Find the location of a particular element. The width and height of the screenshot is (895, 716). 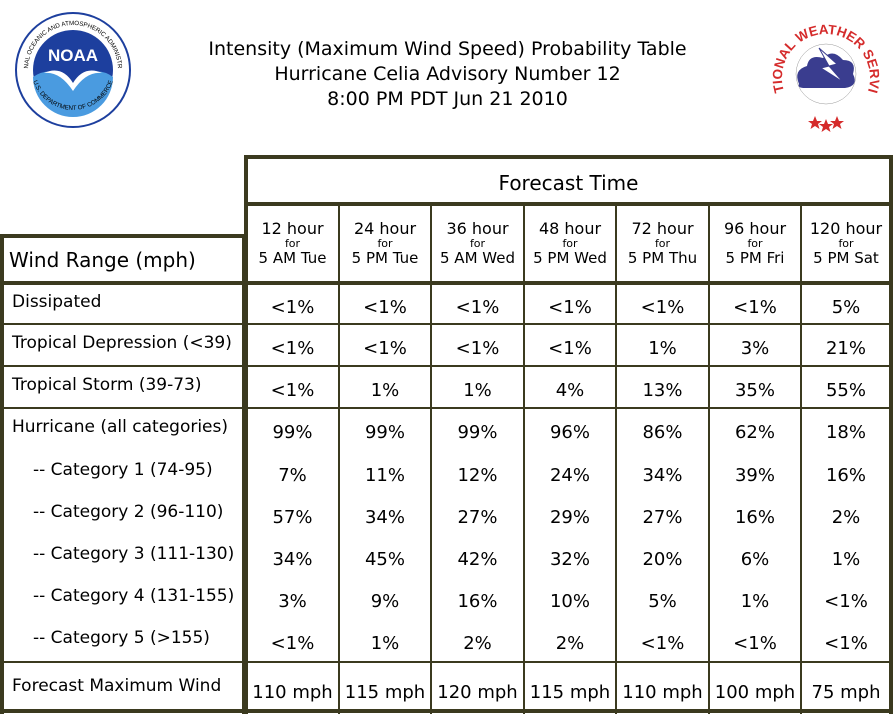

column-header-hours: 120 hour is located at coordinates (846, 228).